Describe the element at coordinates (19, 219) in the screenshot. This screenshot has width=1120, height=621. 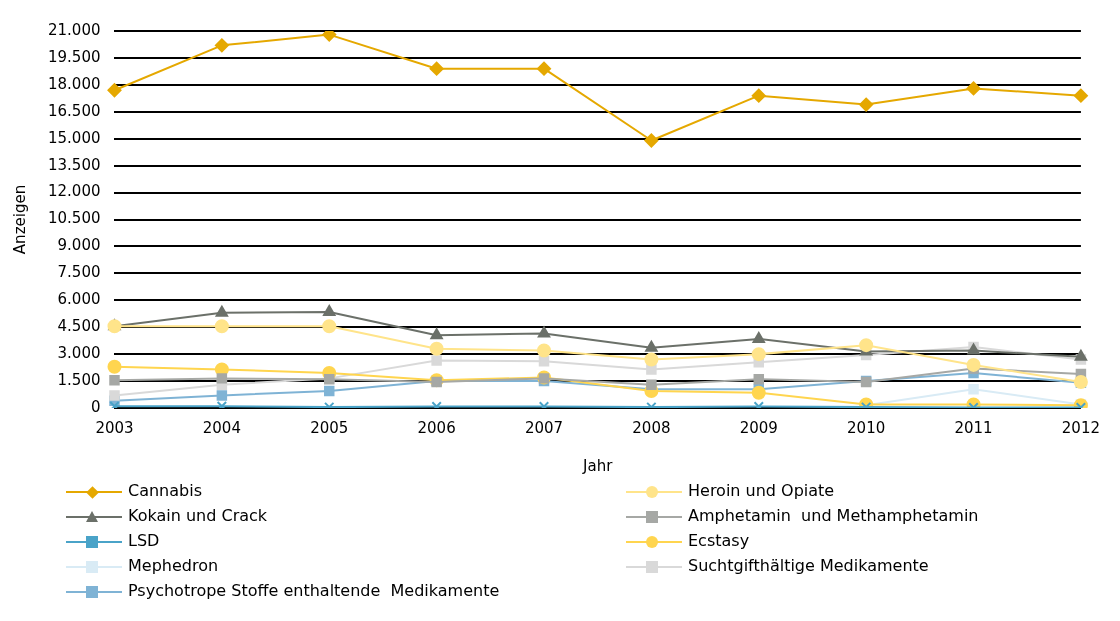
I see `y-axis-title: Anzeigen` at that location.